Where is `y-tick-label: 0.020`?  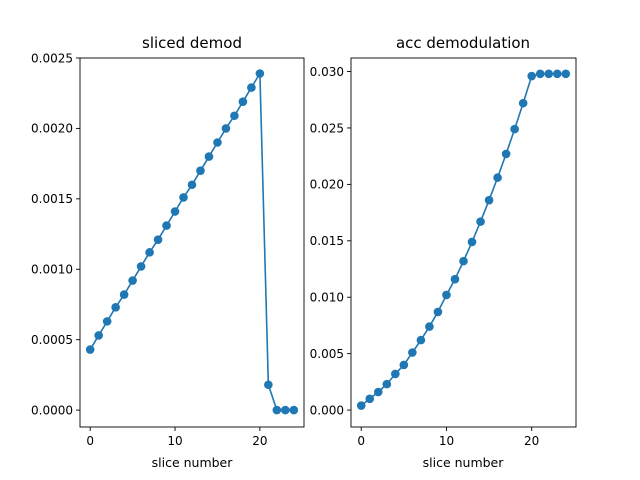 y-tick-label: 0.020 is located at coordinates (327, 185).